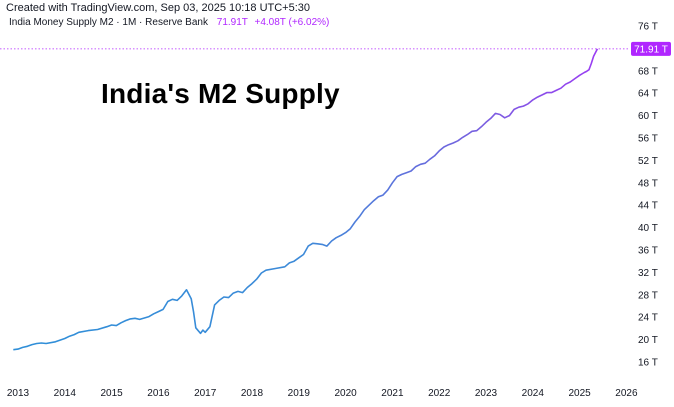 This screenshot has width=674, height=407. Describe the element at coordinates (158, 393) in the screenshot. I see `x-tick-label: 2016` at that location.